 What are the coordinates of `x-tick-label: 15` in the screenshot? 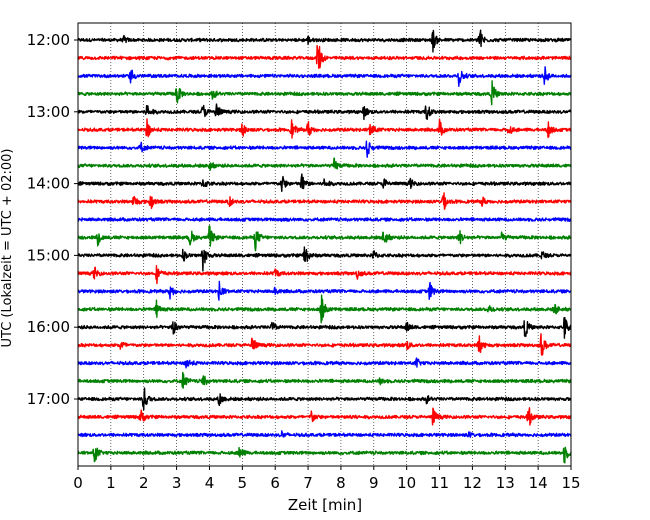 It's located at (570, 483).